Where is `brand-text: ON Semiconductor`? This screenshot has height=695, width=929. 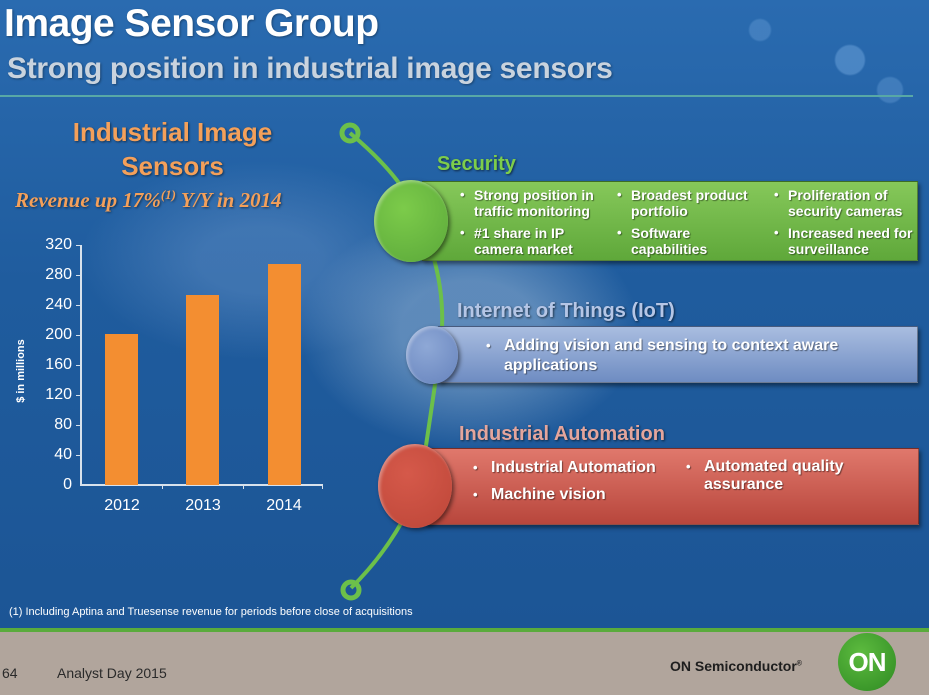
brand-text: ON Semiconductor is located at coordinates (733, 666).